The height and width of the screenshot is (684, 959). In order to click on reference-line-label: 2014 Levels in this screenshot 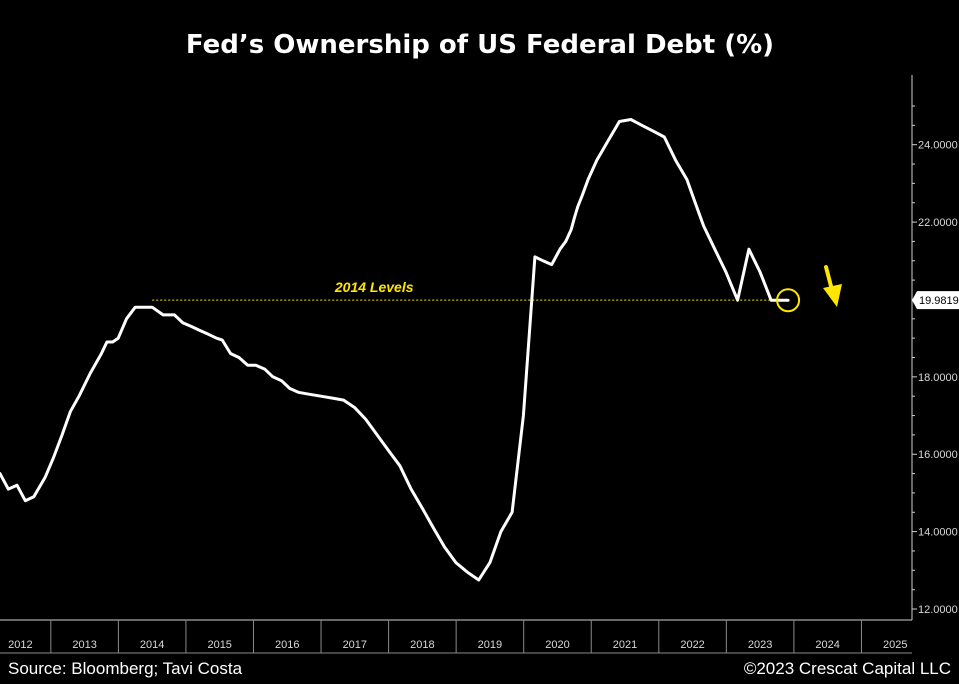, I will do `click(374, 287)`.